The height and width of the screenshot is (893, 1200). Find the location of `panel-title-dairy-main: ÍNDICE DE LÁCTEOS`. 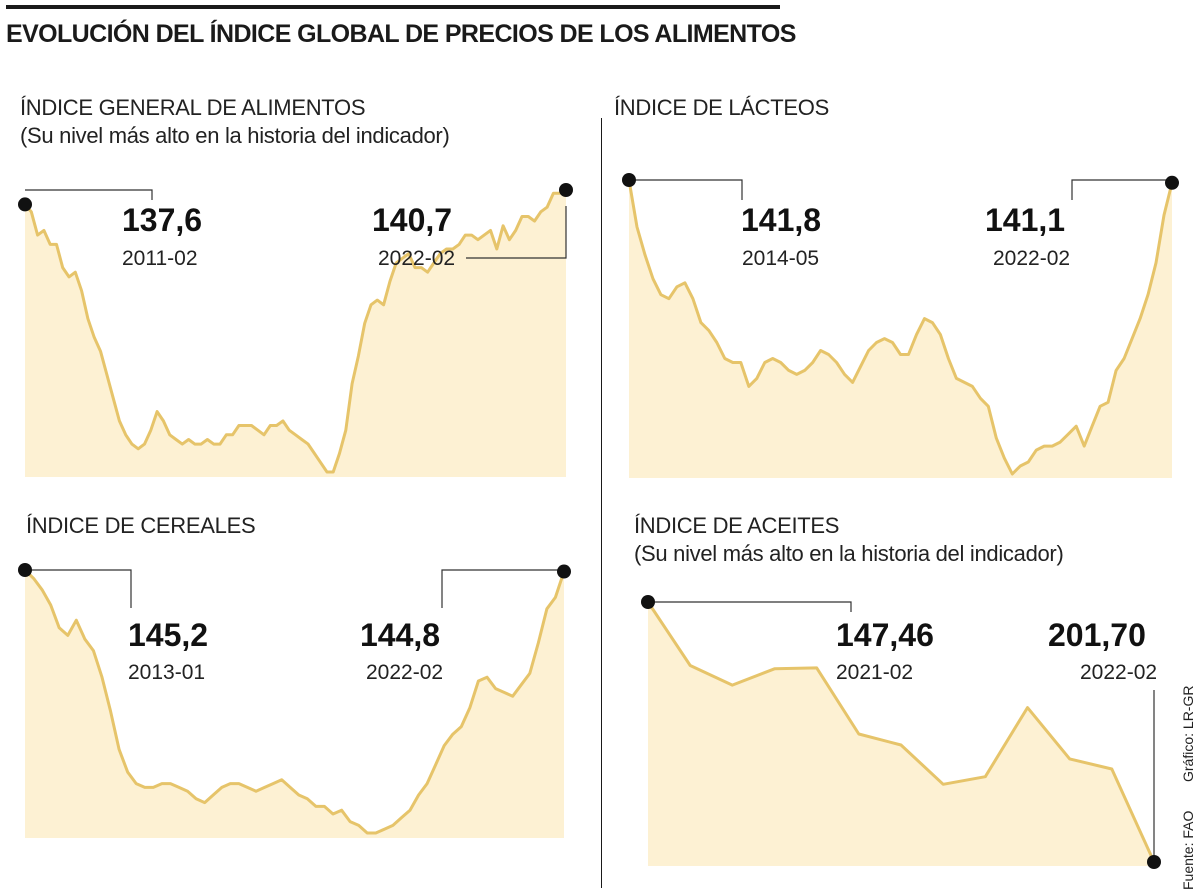

panel-title-dairy-main: ÍNDICE DE LÁCTEOS is located at coordinates (721, 107).